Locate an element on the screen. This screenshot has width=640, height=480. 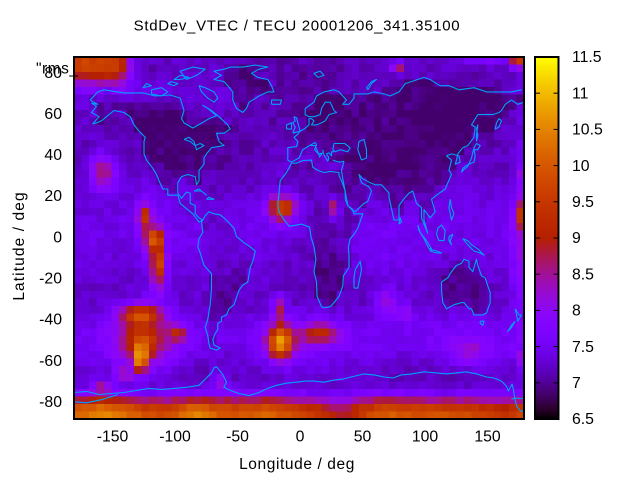
svg-text: 8 is located at coordinates (576, 311).